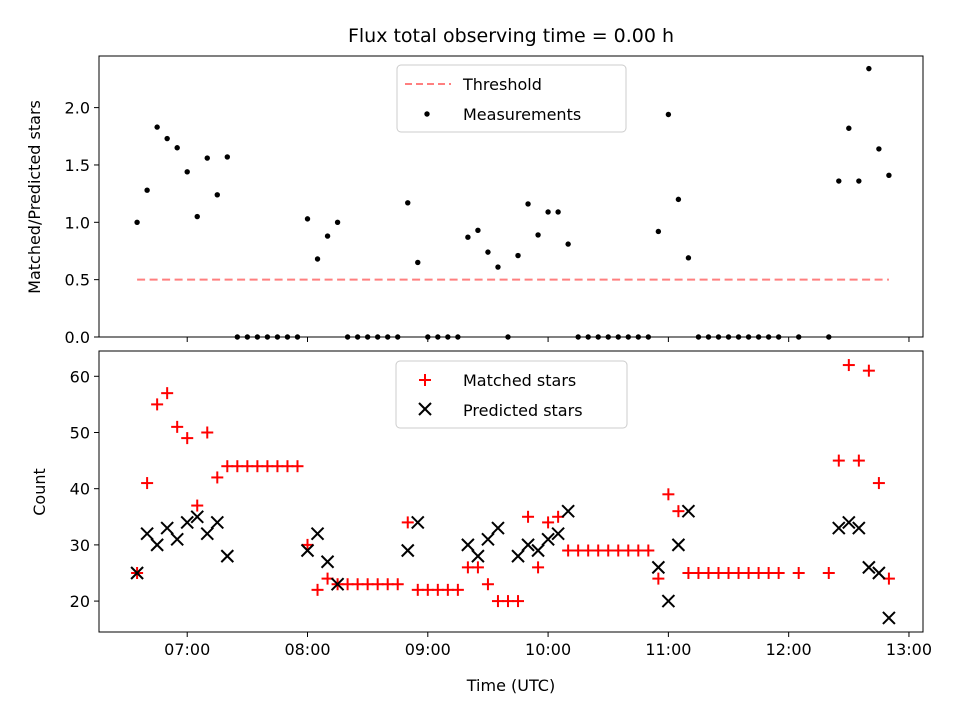 This screenshot has height=720, width=960. Describe the element at coordinates (519, 380) in the screenshot. I see `legend-matched-label: Matched stars` at that location.